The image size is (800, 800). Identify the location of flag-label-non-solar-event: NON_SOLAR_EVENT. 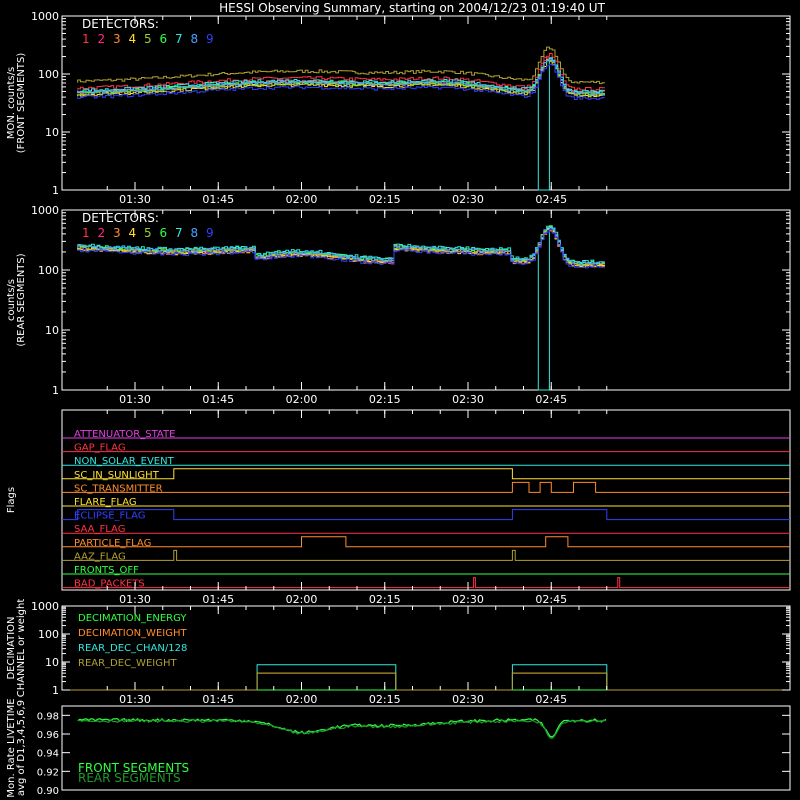
(124, 461).